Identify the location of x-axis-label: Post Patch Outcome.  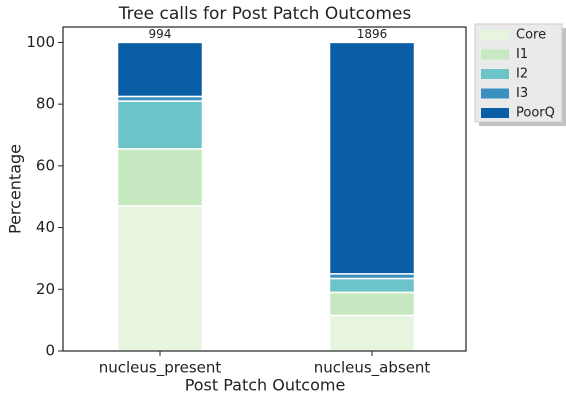
(265, 385).